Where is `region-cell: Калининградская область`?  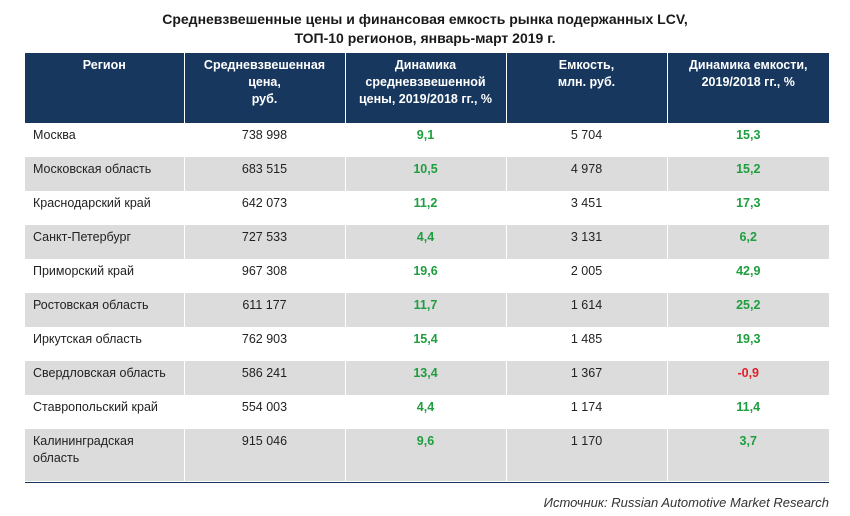
region-cell: Калининградская область is located at coordinates (105, 455).